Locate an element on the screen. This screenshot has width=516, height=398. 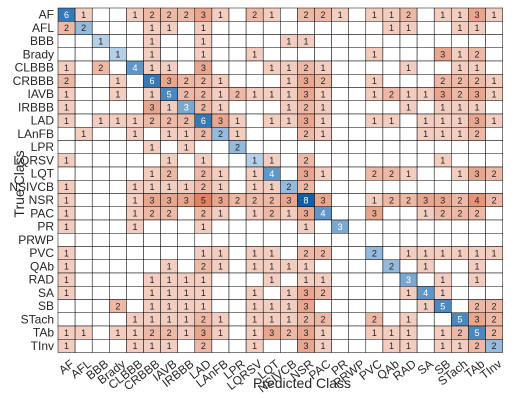
row-tick-label: RAD is located at coordinates (42, 280).